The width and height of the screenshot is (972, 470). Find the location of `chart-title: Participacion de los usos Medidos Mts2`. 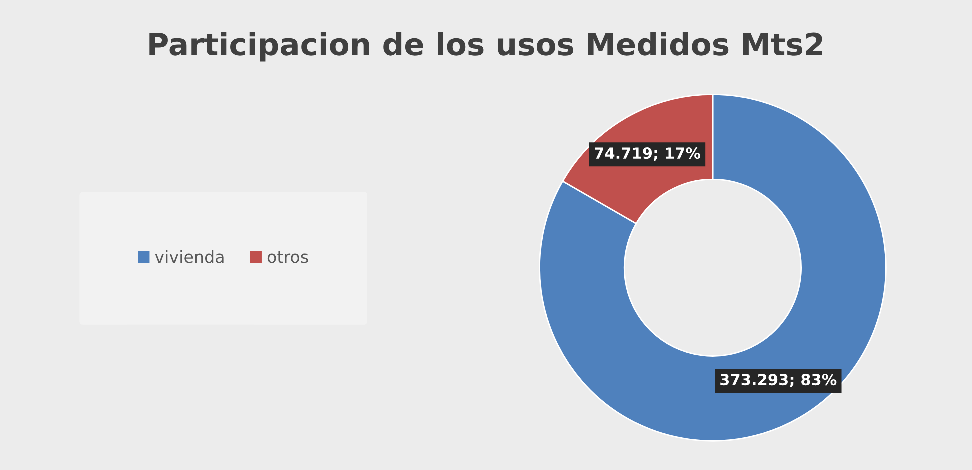

chart-title: Participacion de los usos Medidos Mts2 is located at coordinates (486, 47).